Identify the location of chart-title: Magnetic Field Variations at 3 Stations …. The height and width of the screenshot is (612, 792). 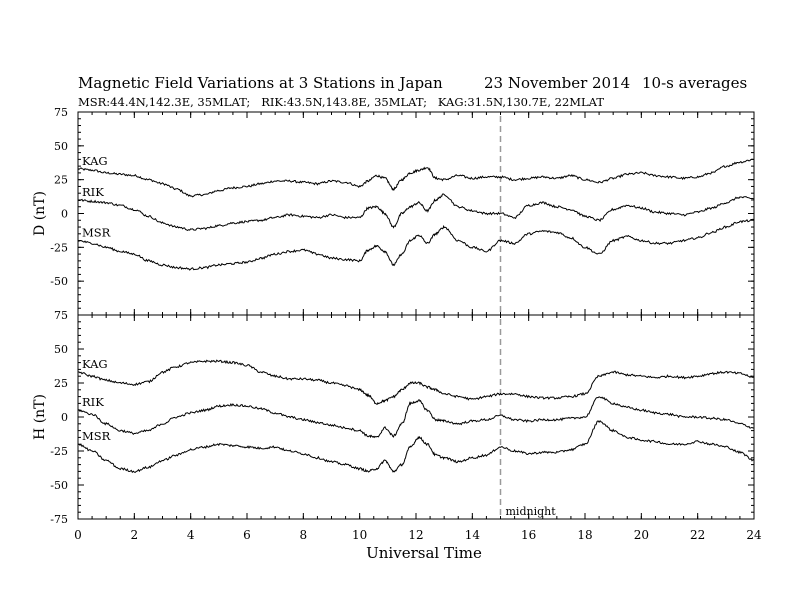
(260, 83).